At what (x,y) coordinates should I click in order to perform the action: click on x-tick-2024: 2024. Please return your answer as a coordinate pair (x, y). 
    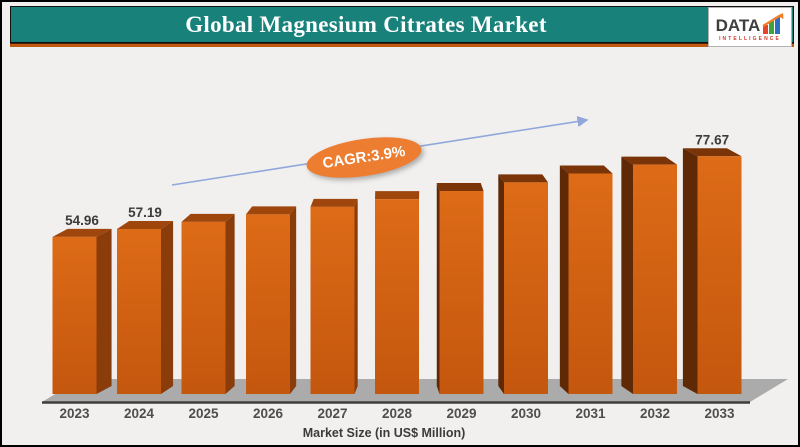
    Looking at the image, I should click on (139, 413).